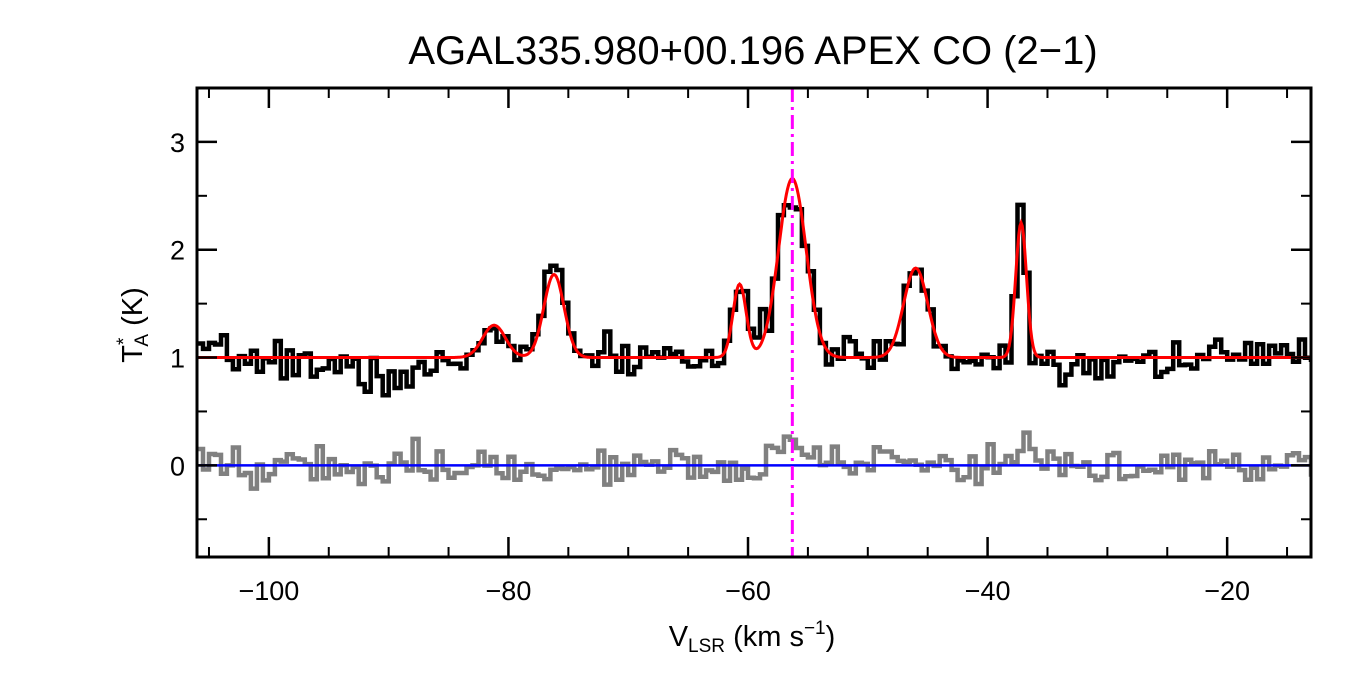 This screenshot has width=1350, height=675. What do you see at coordinates (815, 628) in the screenshot?
I see `x-axis-label-unit-sup: −1` at bounding box center [815, 628].